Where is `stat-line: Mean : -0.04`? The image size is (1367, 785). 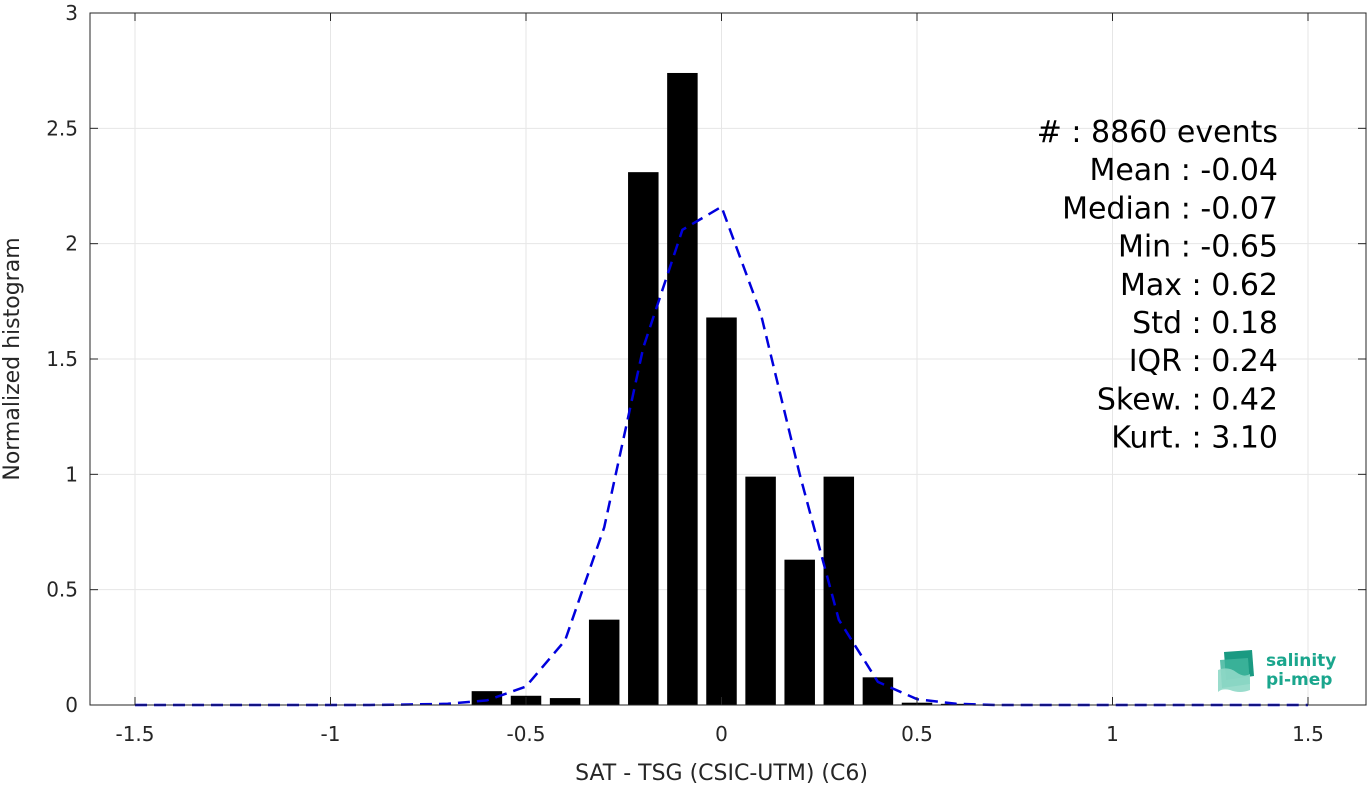
stat-line: Mean : -0.04 is located at coordinates (1183, 170).